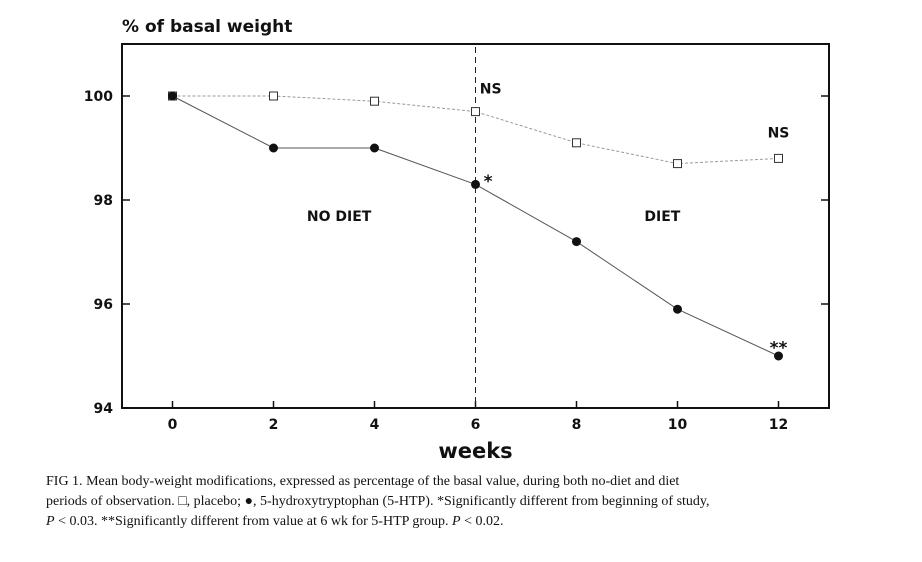 The image size is (922, 562). I want to click on x-tick-label: 4, so click(375, 425).